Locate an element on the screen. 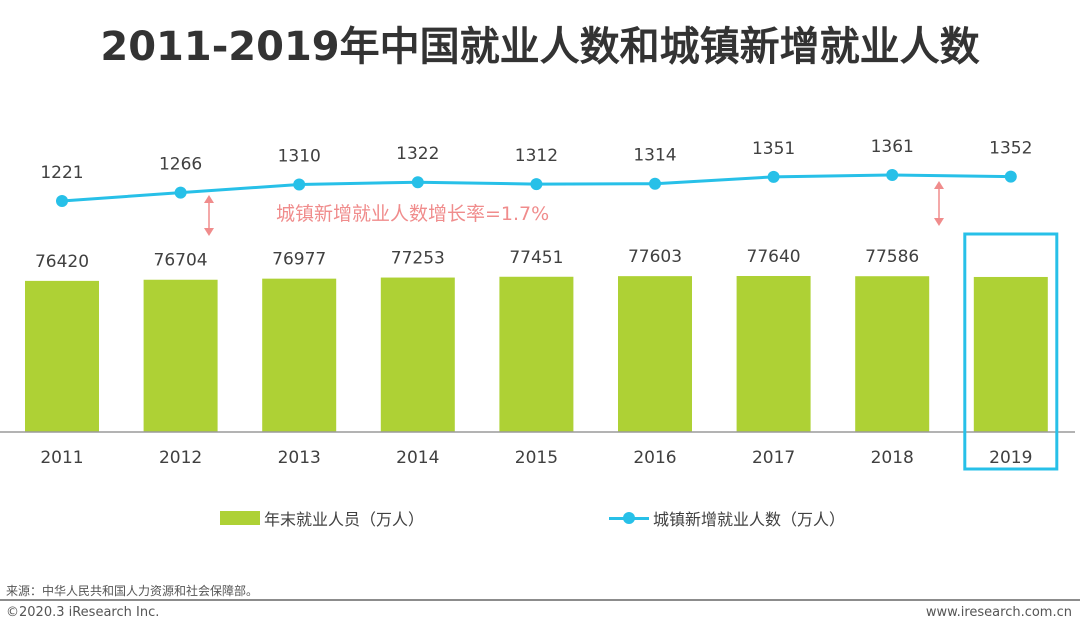 Image resolution: width=1080 pixels, height=630 pixels. legend-item-line: 城镇新增就业人数（万人） is located at coordinates (727, 518).